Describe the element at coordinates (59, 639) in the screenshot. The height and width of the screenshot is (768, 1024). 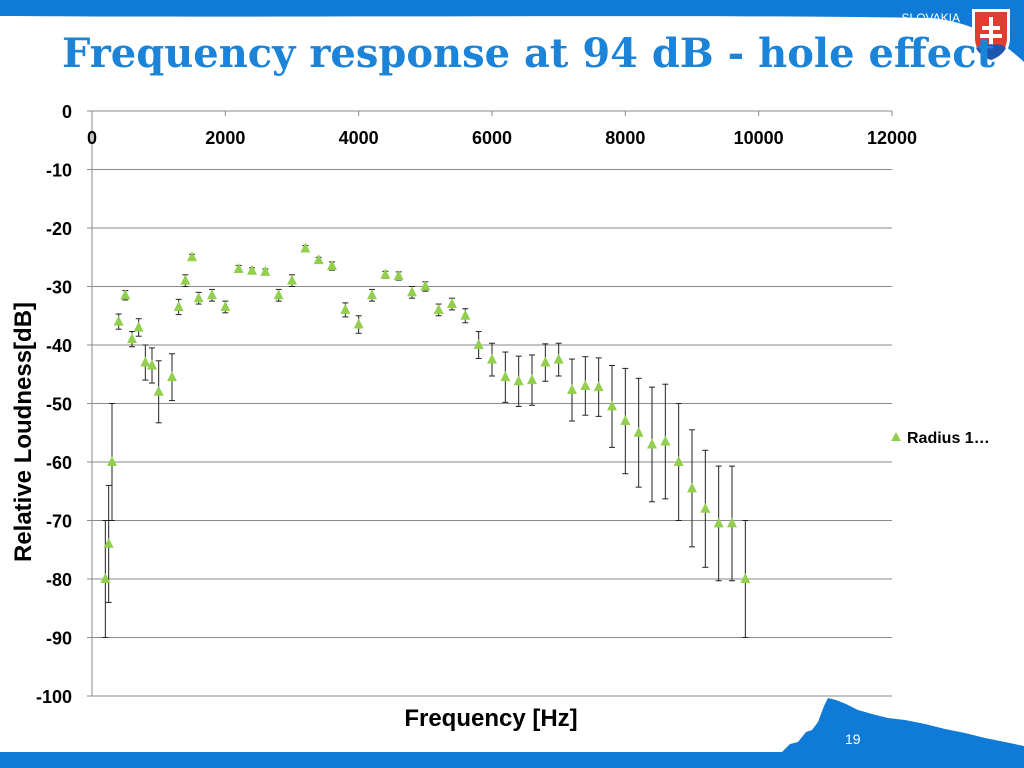
I see `y-tick-label: -90` at that location.